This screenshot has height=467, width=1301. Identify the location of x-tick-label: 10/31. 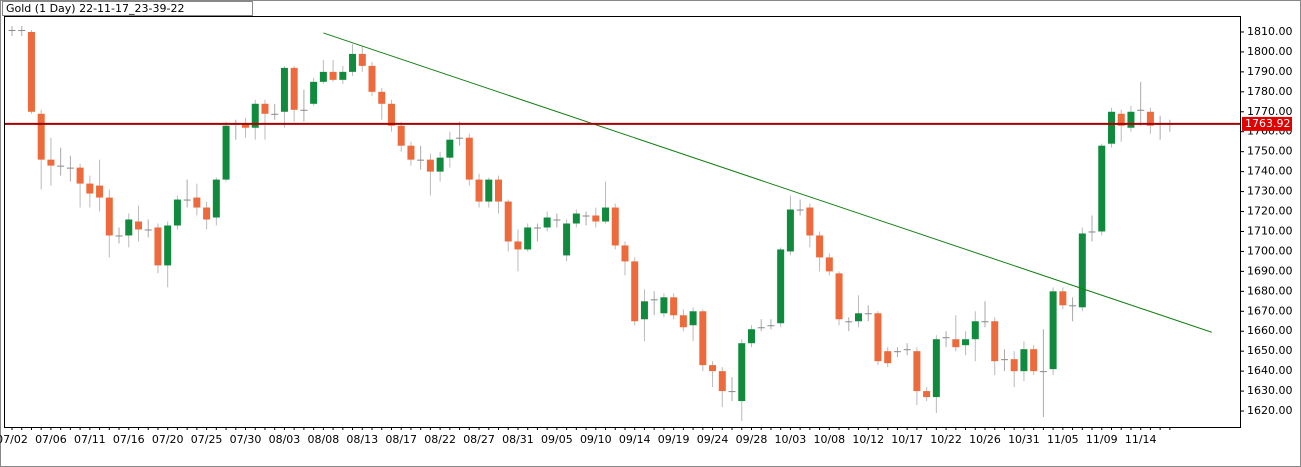
(1024, 439).